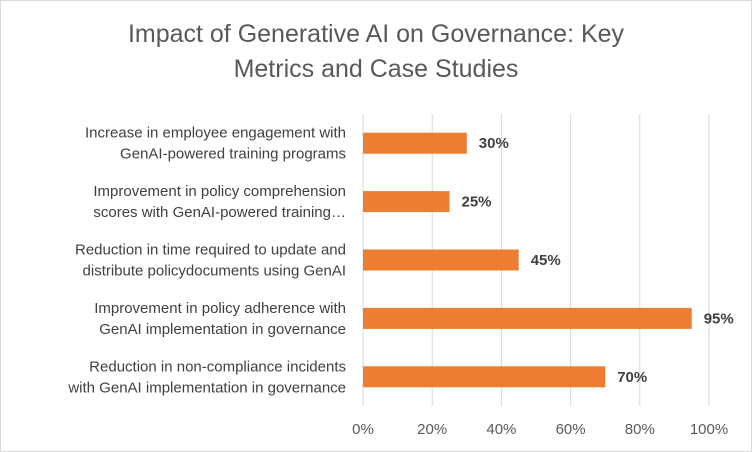  What do you see at coordinates (215, 133) in the screenshot?
I see `category-label-0-line-0: Increase in employee engagement with` at bounding box center [215, 133].